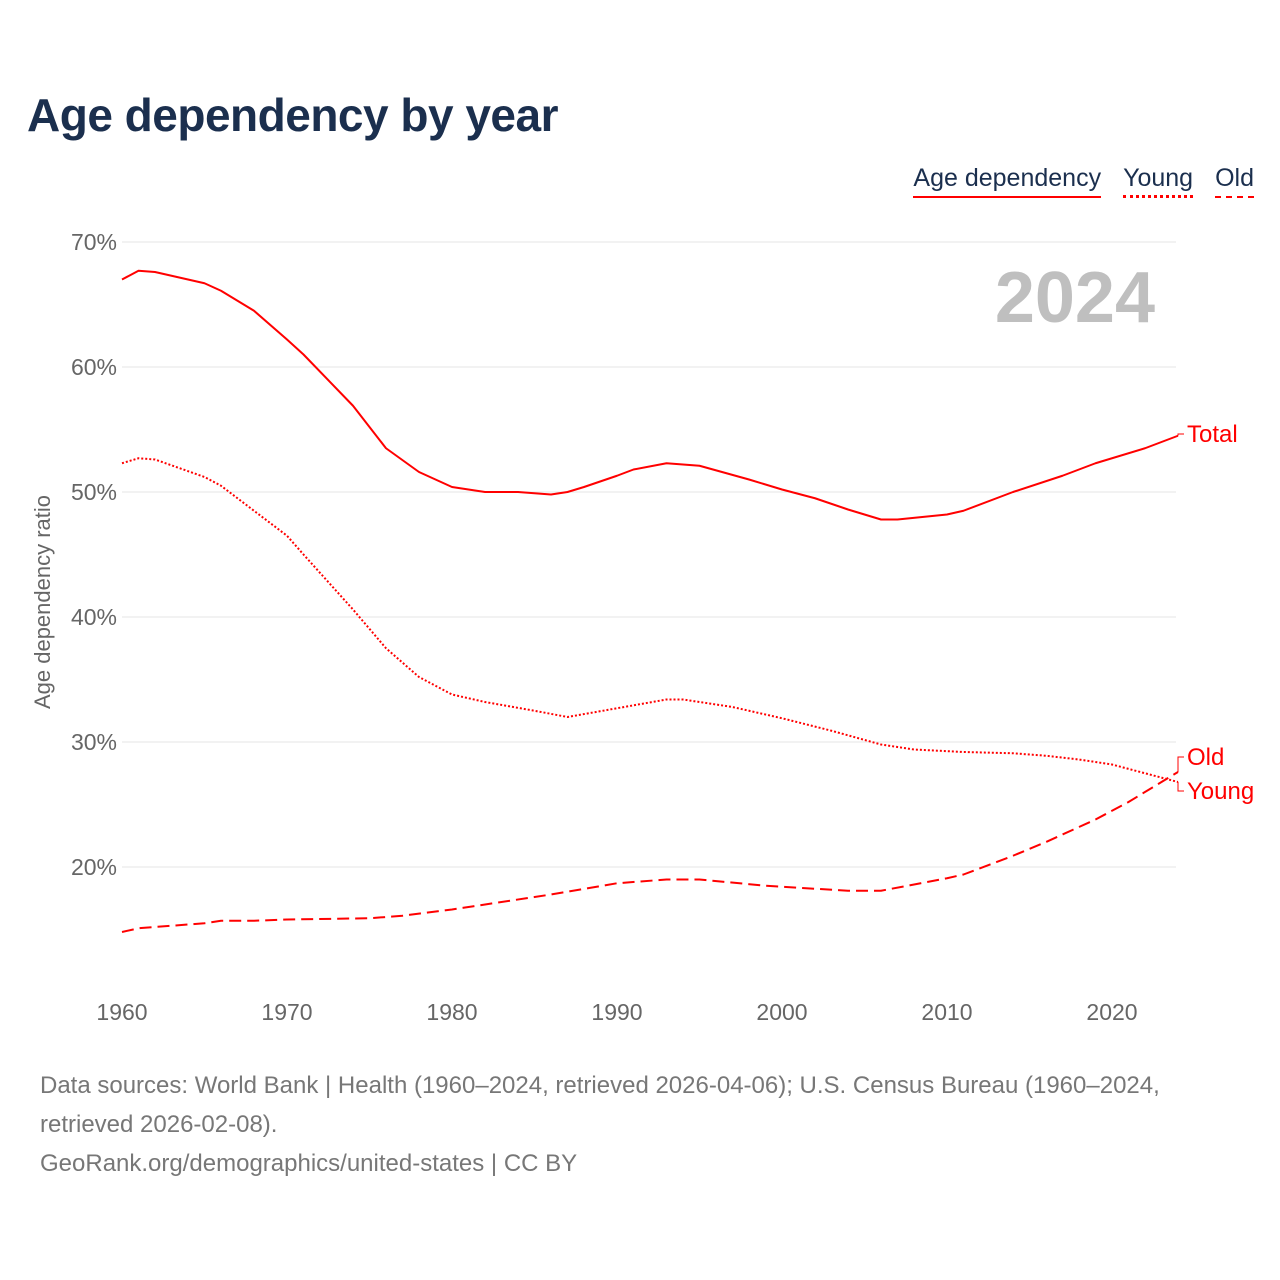 The image size is (1280, 1280). I want to click on series-end-label-total: Total, so click(1212, 434).